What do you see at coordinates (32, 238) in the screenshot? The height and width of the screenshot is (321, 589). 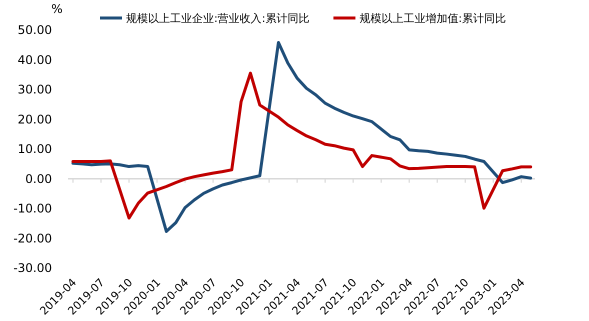 I see `y-tick-label: -20.00` at bounding box center [32, 238].